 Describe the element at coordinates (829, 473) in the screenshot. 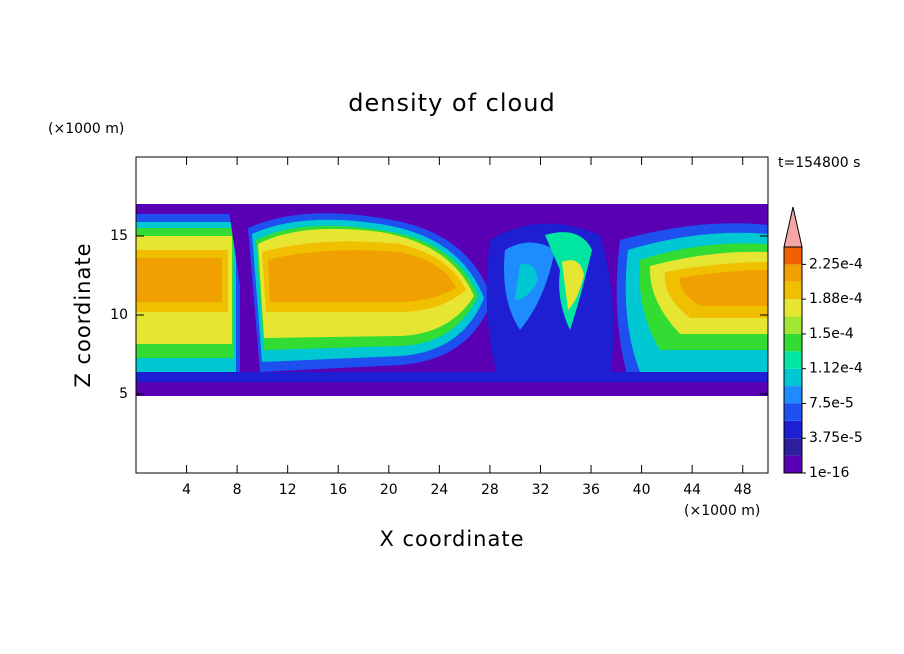

I see `colorbar-tick-label: 1e-16` at that location.